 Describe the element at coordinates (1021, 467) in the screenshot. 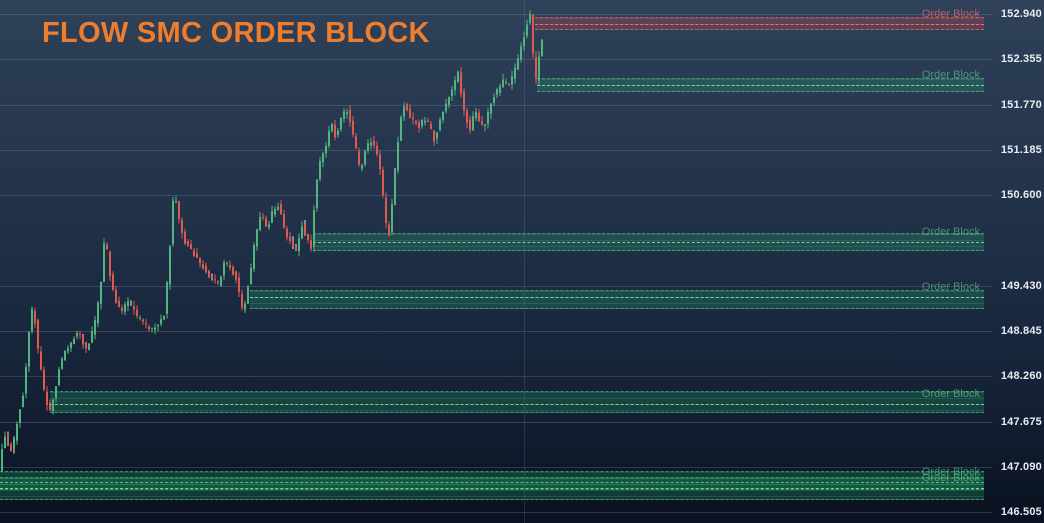

I see `price-tick-label: 147.090` at that location.